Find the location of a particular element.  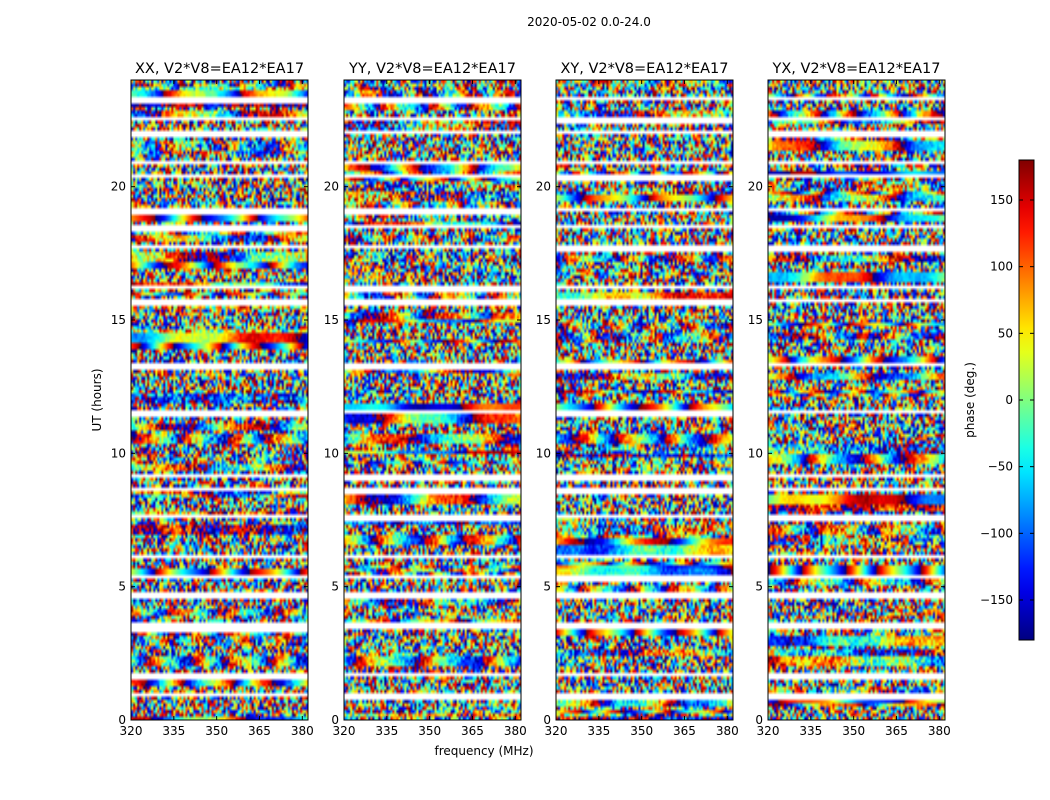

colorbar-tick-label: −150 is located at coordinates (996, 600).